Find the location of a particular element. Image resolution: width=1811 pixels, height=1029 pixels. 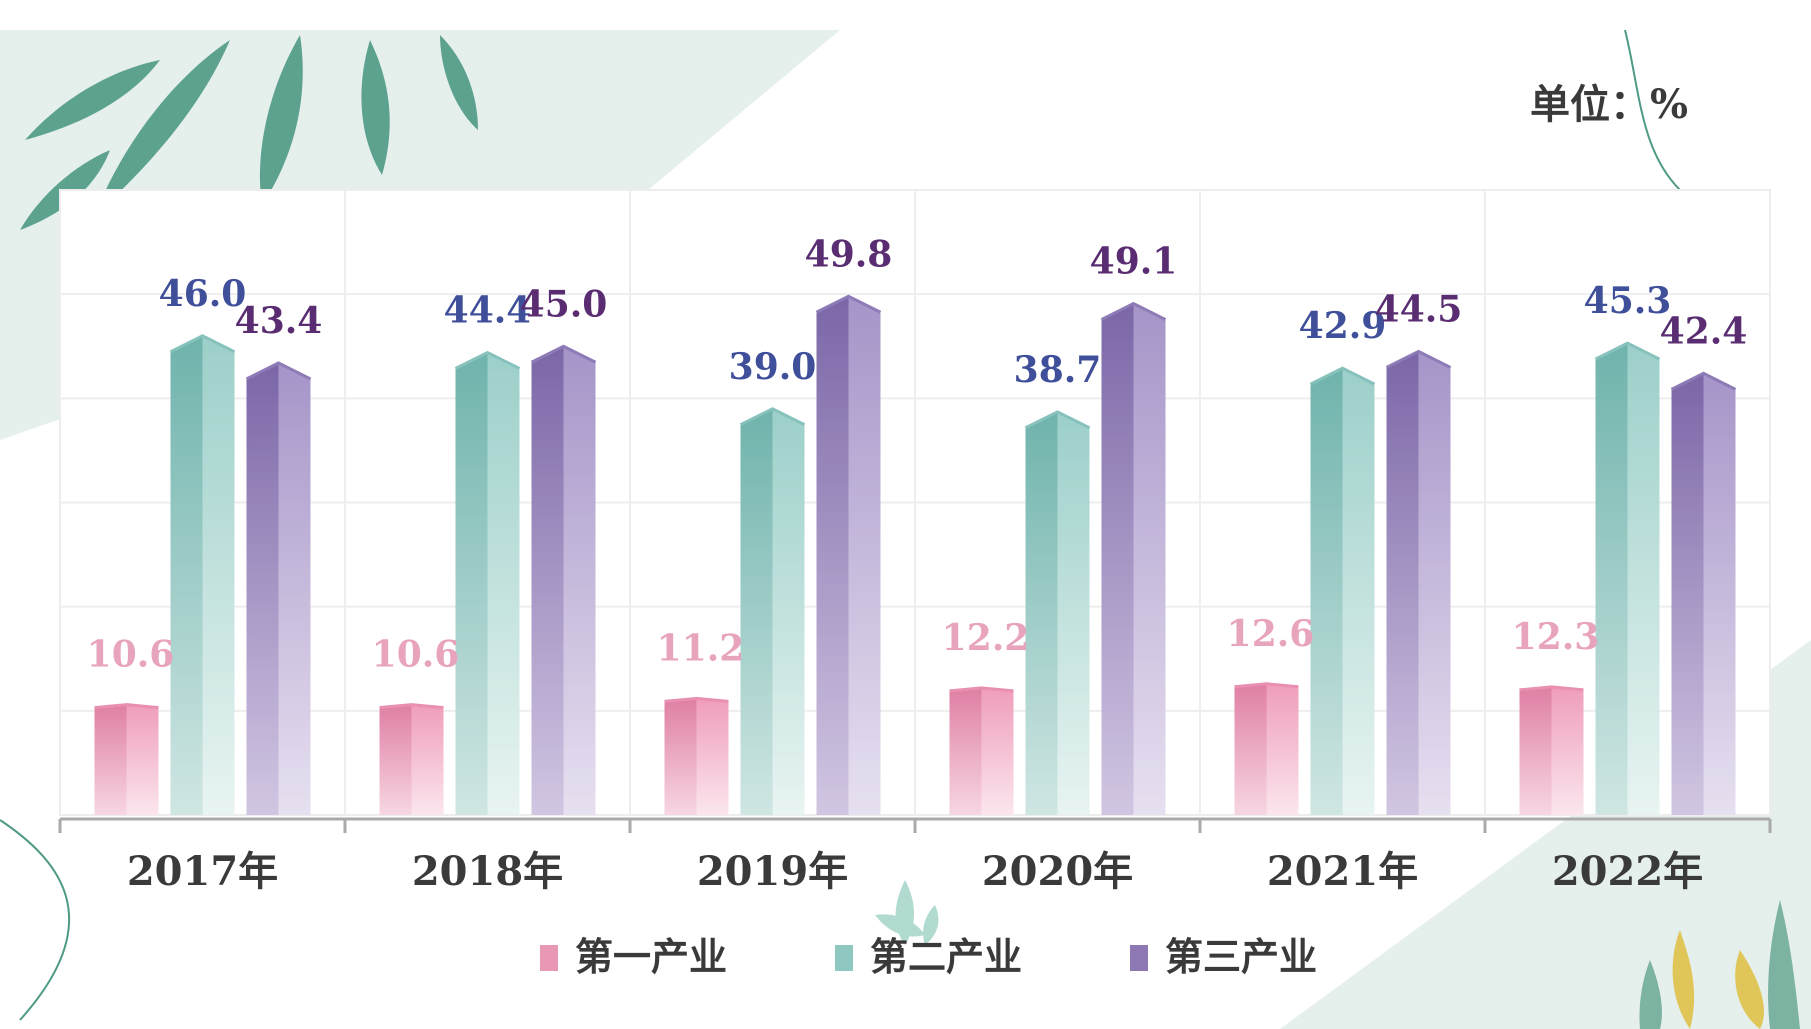

data-label-tertiary-0: 43.4 is located at coordinates (279, 321).